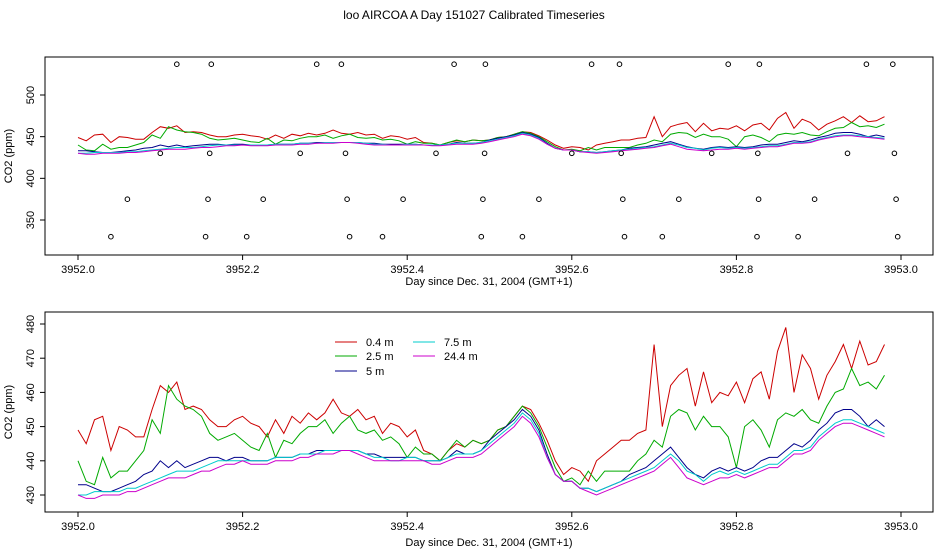 The height and width of the screenshot is (550, 950). I want to click on top-series-line-2-5-mm, so click(481, 136).